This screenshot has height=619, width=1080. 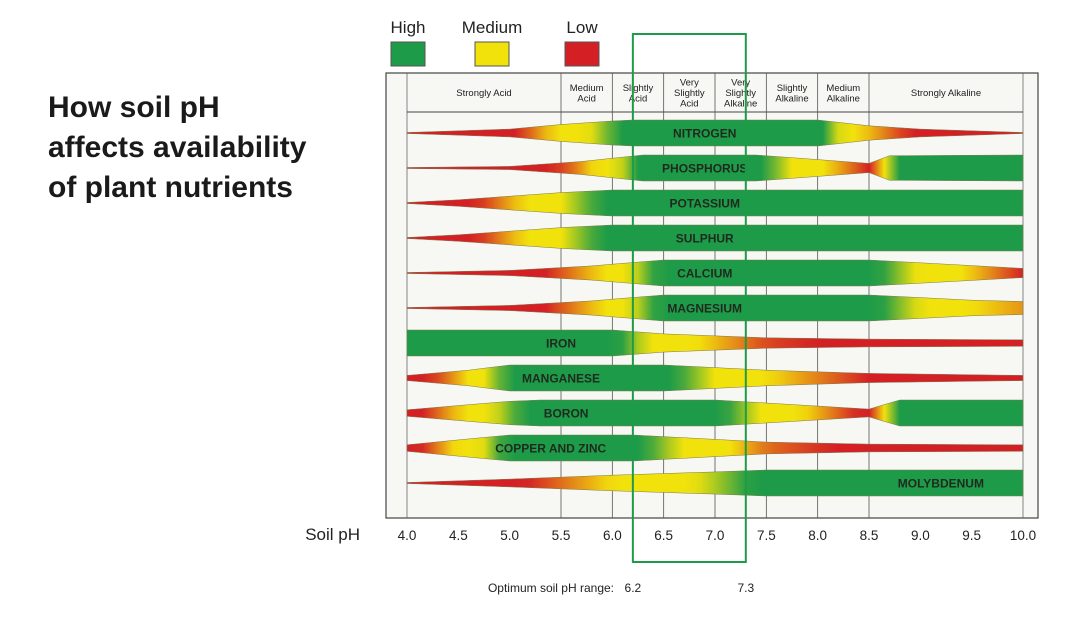 I want to click on x-tick-label: 4.5, so click(x=458, y=535).